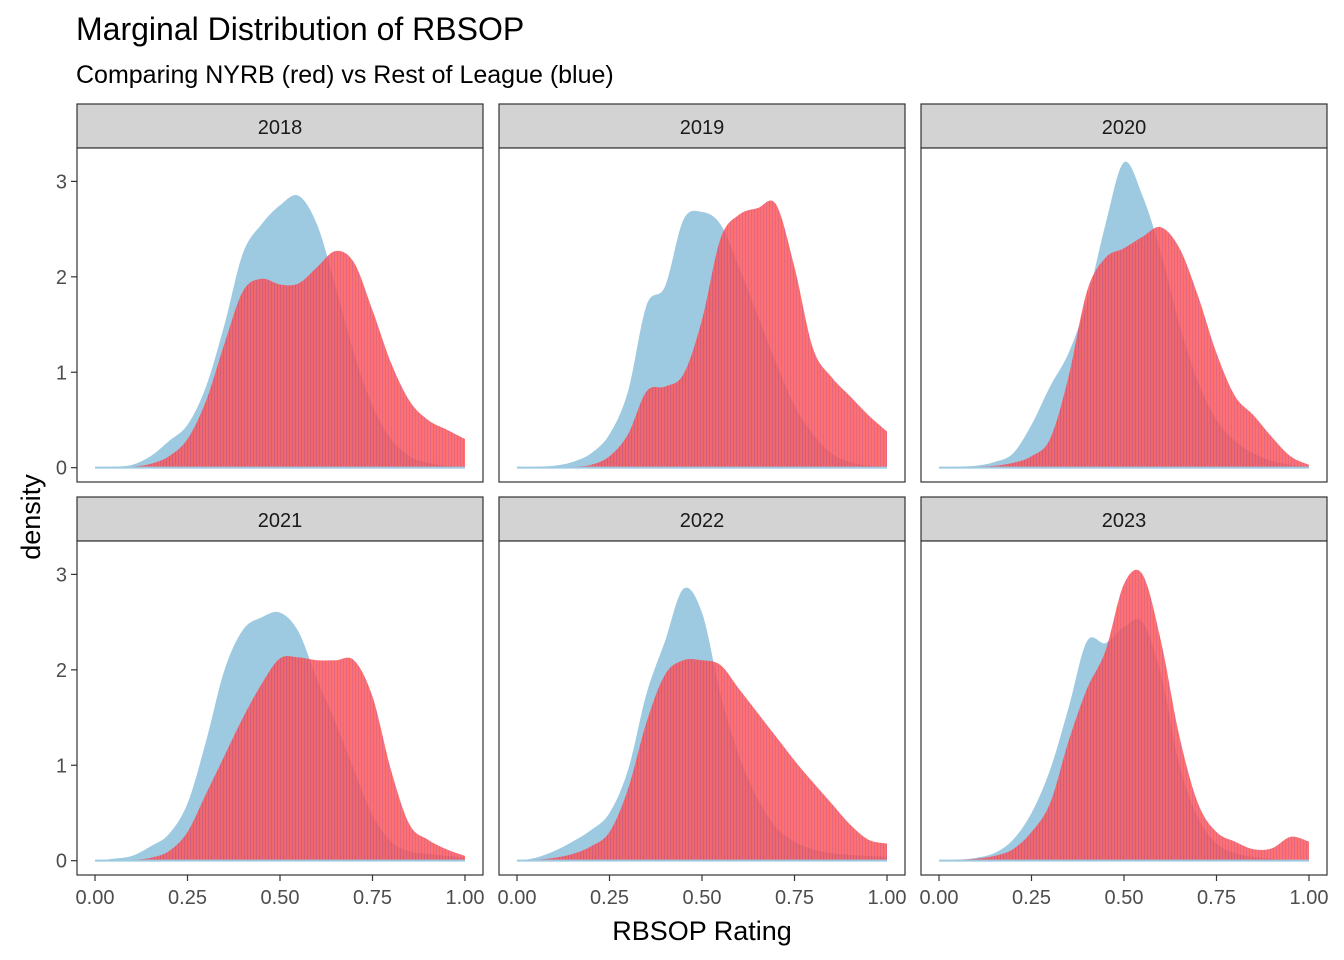  I want to click on strip-label: 2021, so click(280, 521).